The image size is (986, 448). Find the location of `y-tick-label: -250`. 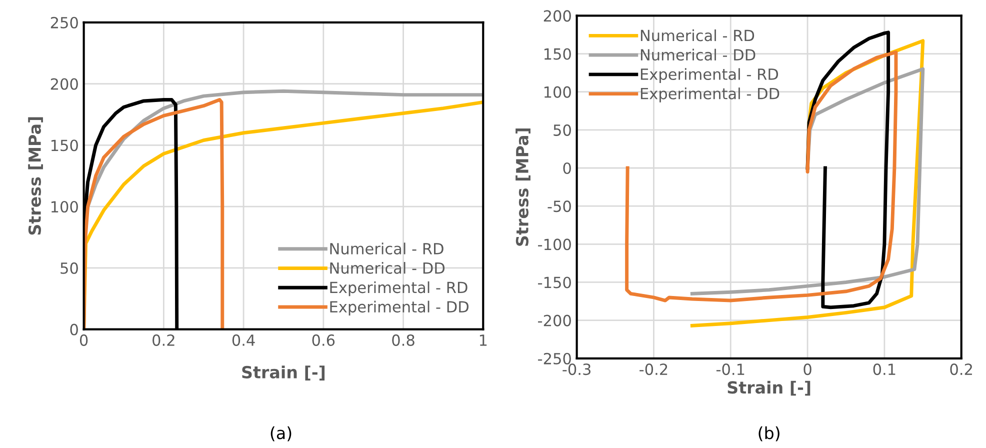

y-tick-label: -250 is located at coordinates (554, 358).